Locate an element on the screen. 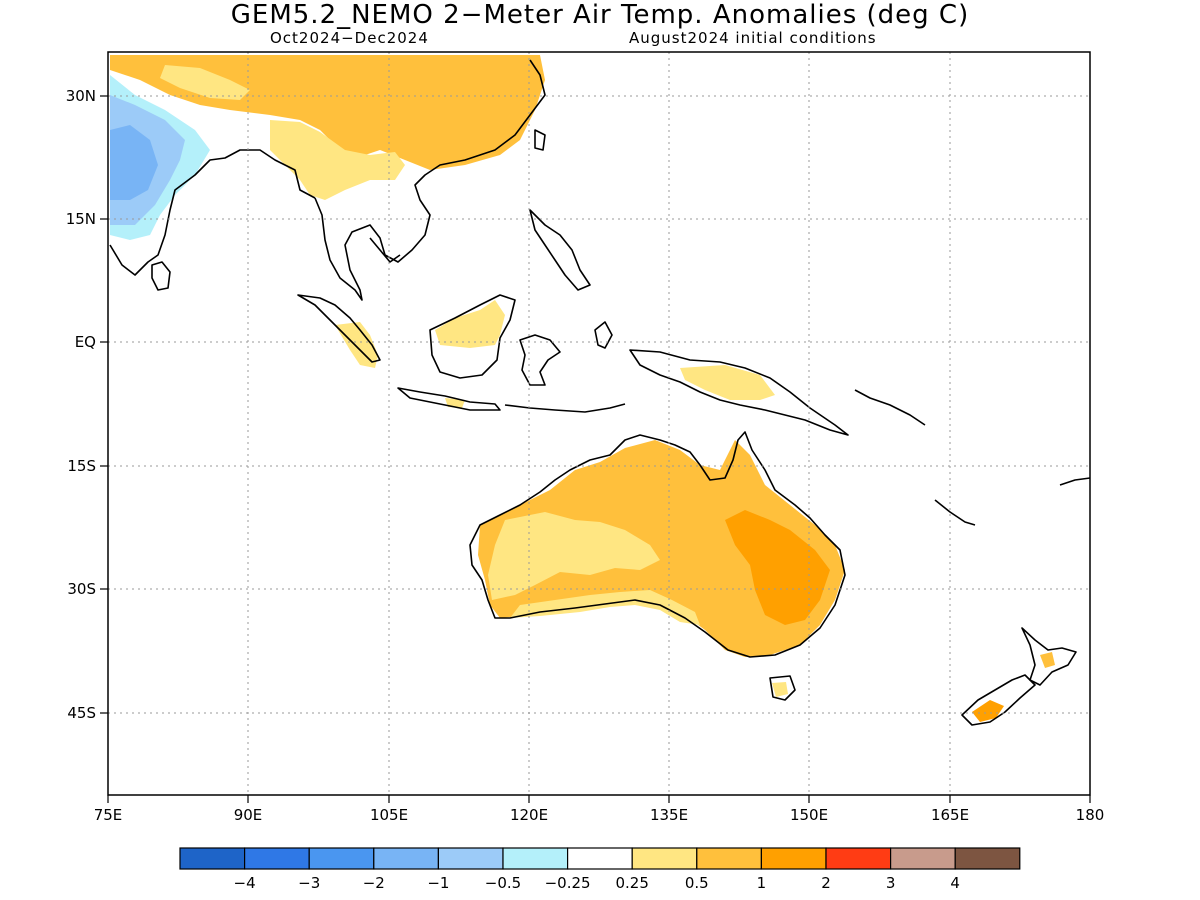  color-legend: −4 −3 −2 −1 −0.5 −0.25 0.25 0.5 1 2 3 4 is located at coordinates (600, 869).